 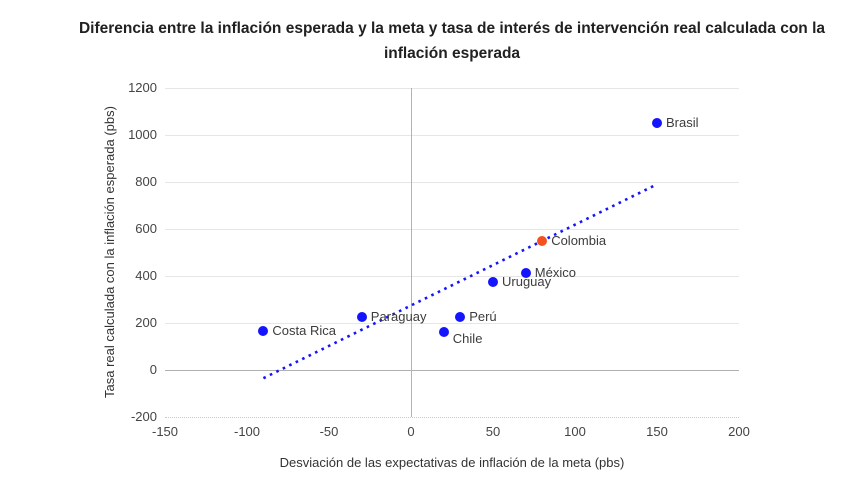 What do you see at coordinates (657, 123) in the screenshot?
I see `data-point-brasil` at bounding box center [657, 123].